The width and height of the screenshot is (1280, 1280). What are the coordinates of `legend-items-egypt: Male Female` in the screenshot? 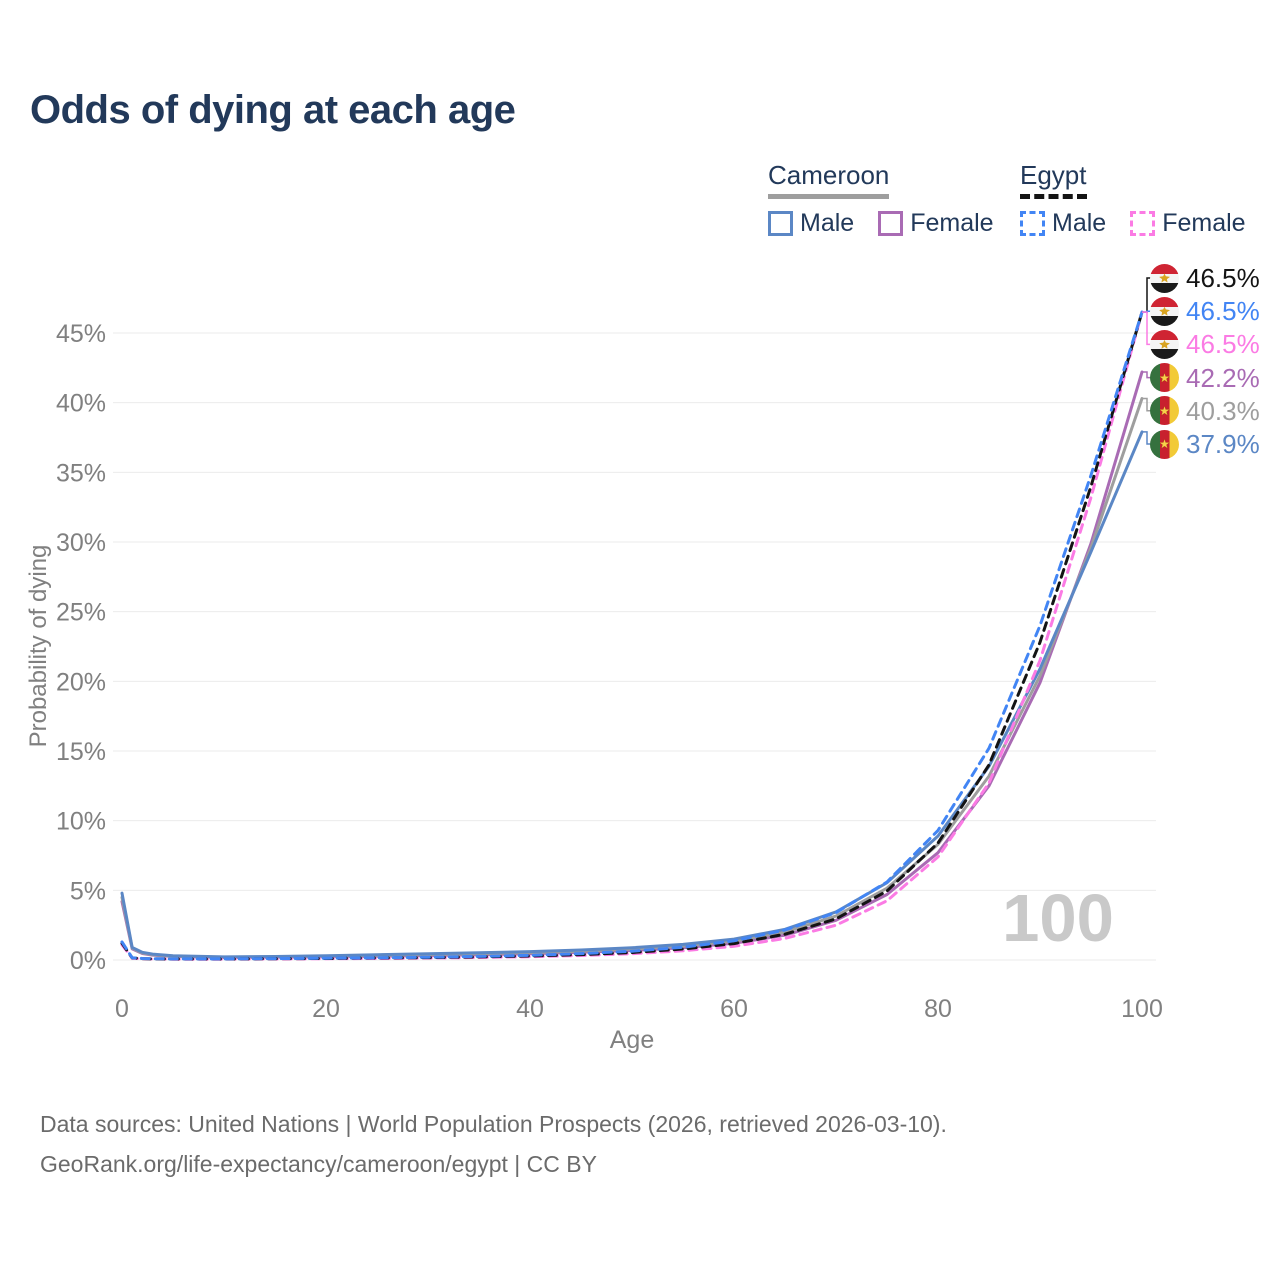 It's located at (1133, 223).